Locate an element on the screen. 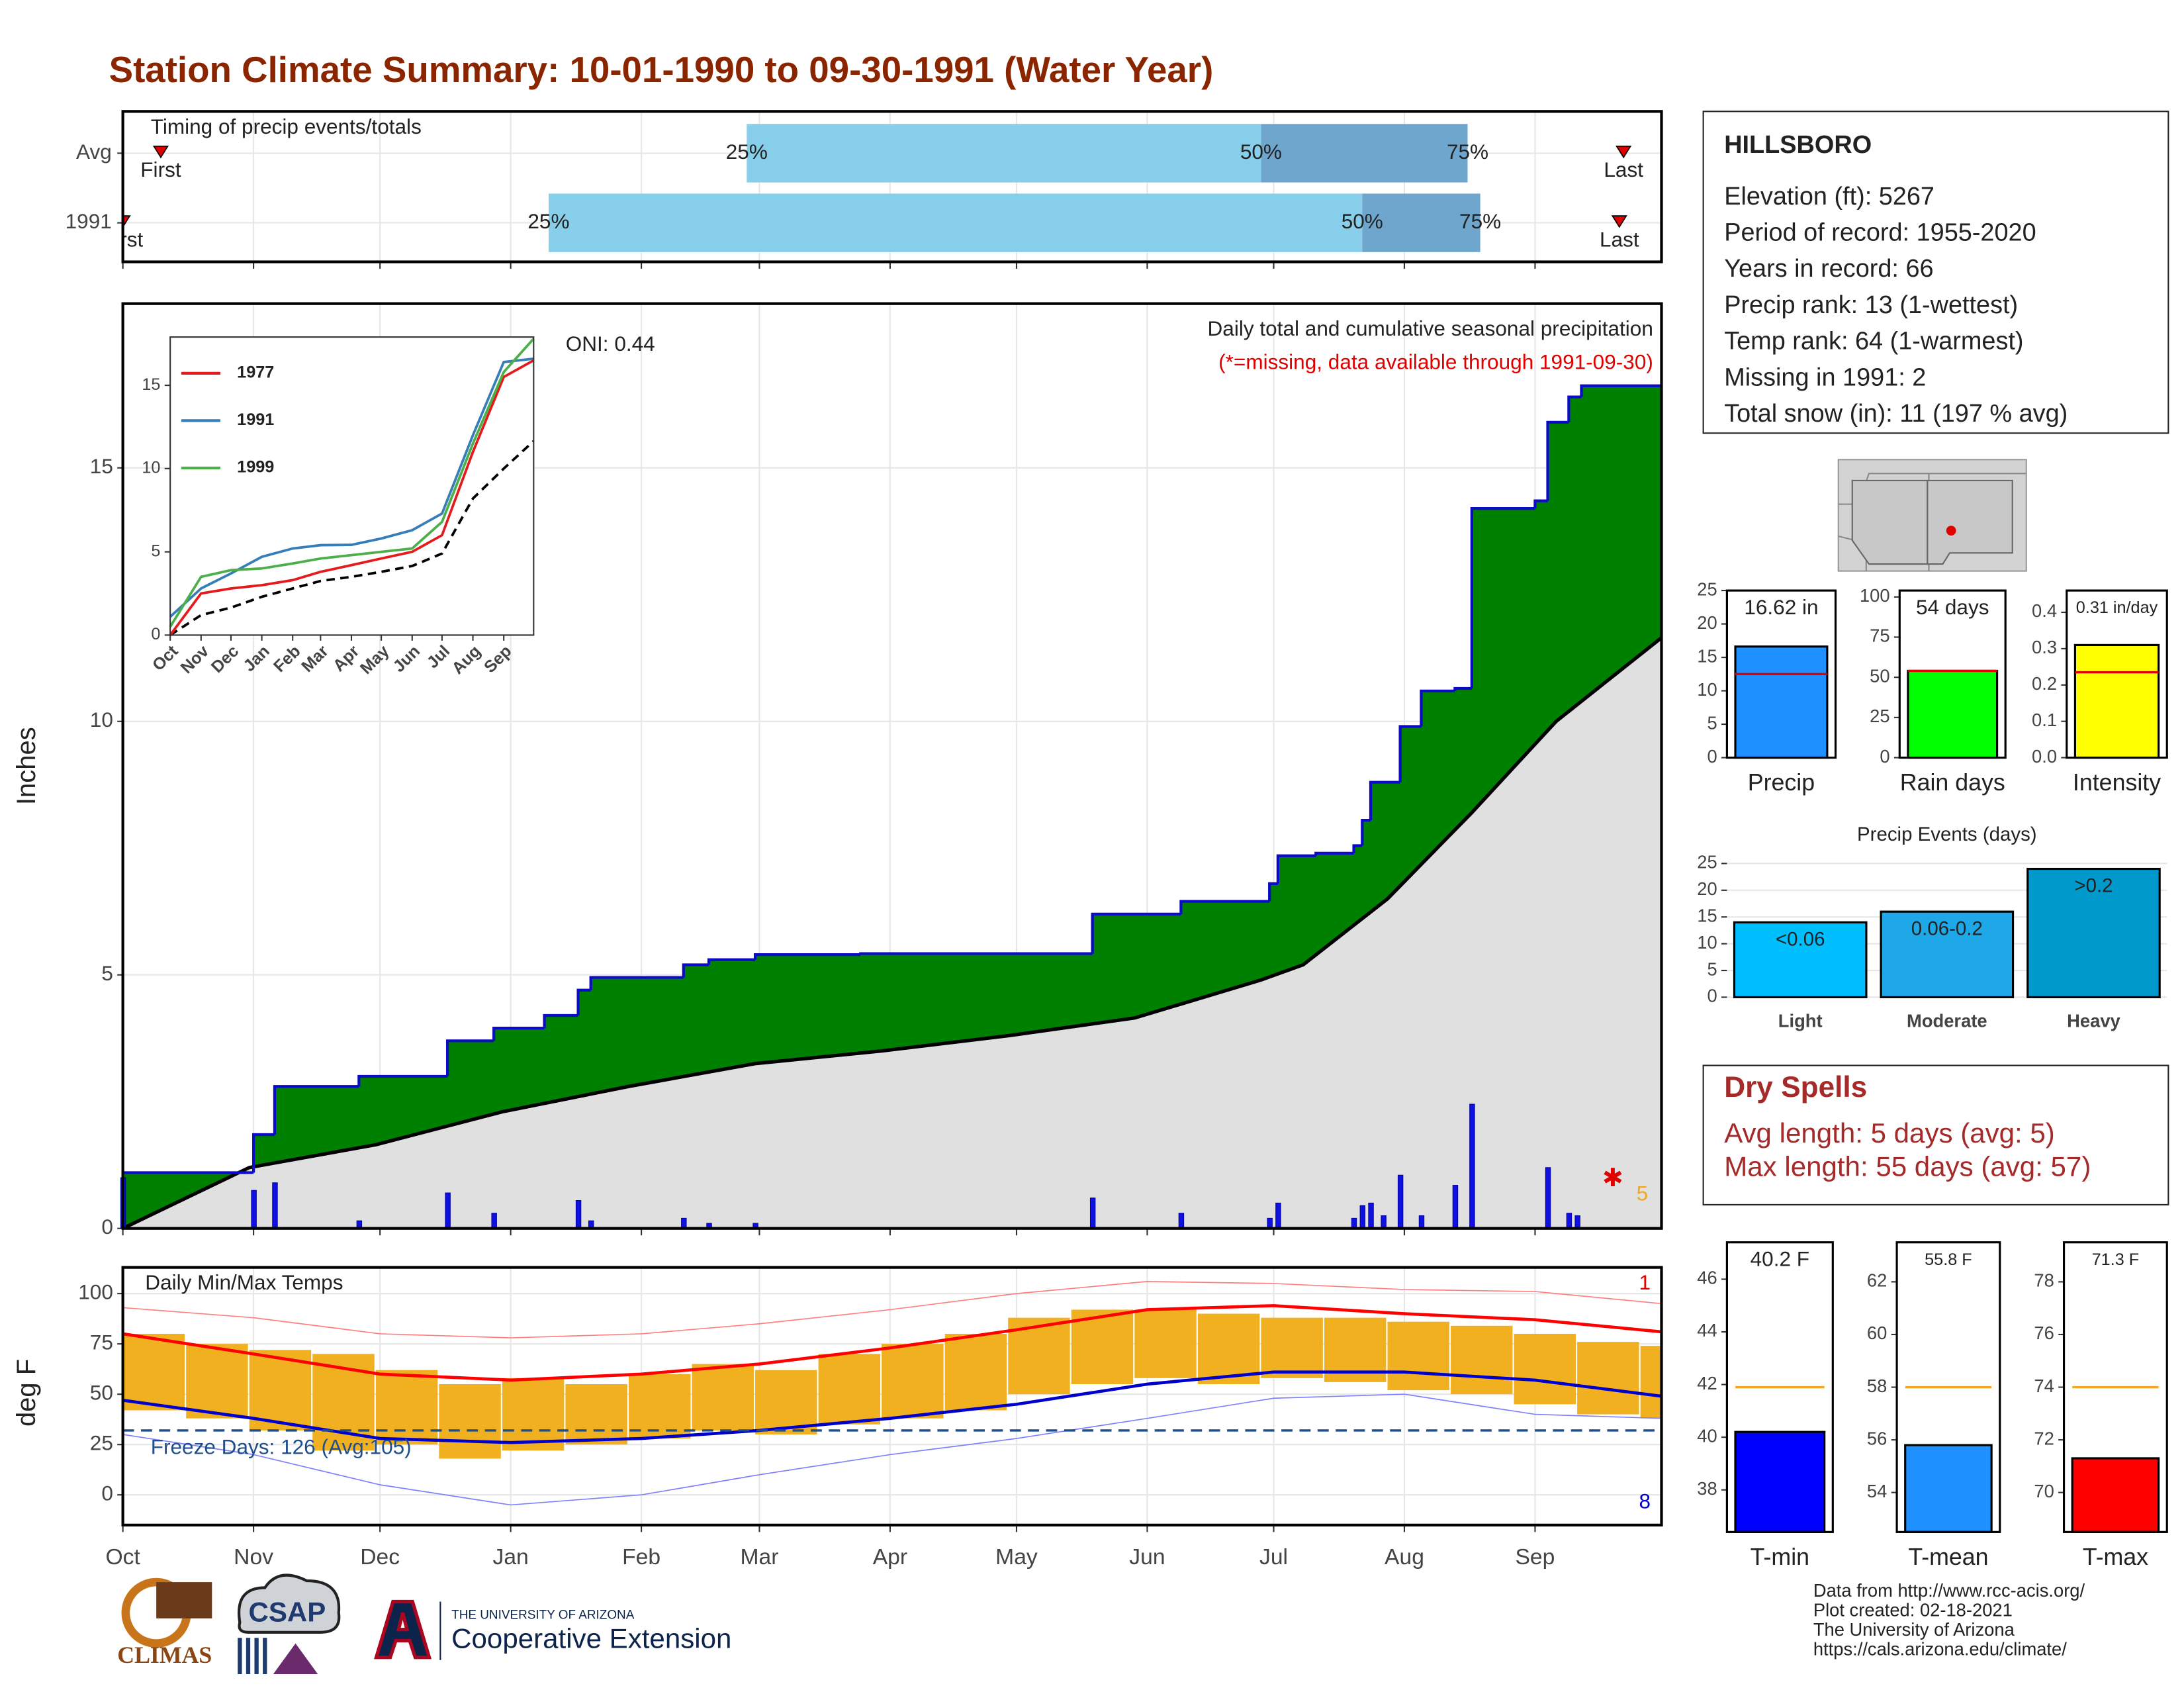 The image size is (2184, 1688). footer-line: https://cals.arizona.edu/climate/ is located at coordinates (1940, 1648).